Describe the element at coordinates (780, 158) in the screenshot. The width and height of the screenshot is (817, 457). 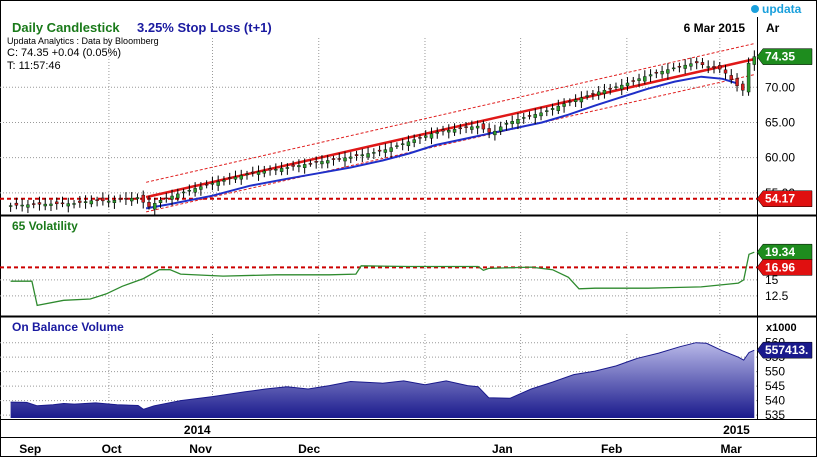
I see `y-tick-label: 60.00` at that location.